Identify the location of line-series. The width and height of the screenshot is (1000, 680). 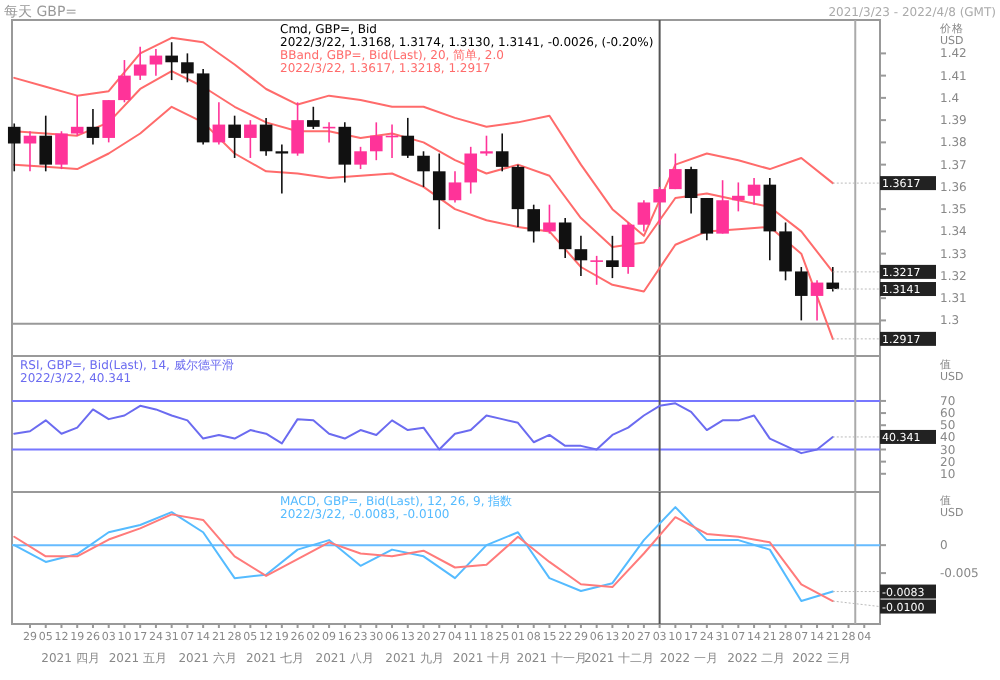
(423, 428).